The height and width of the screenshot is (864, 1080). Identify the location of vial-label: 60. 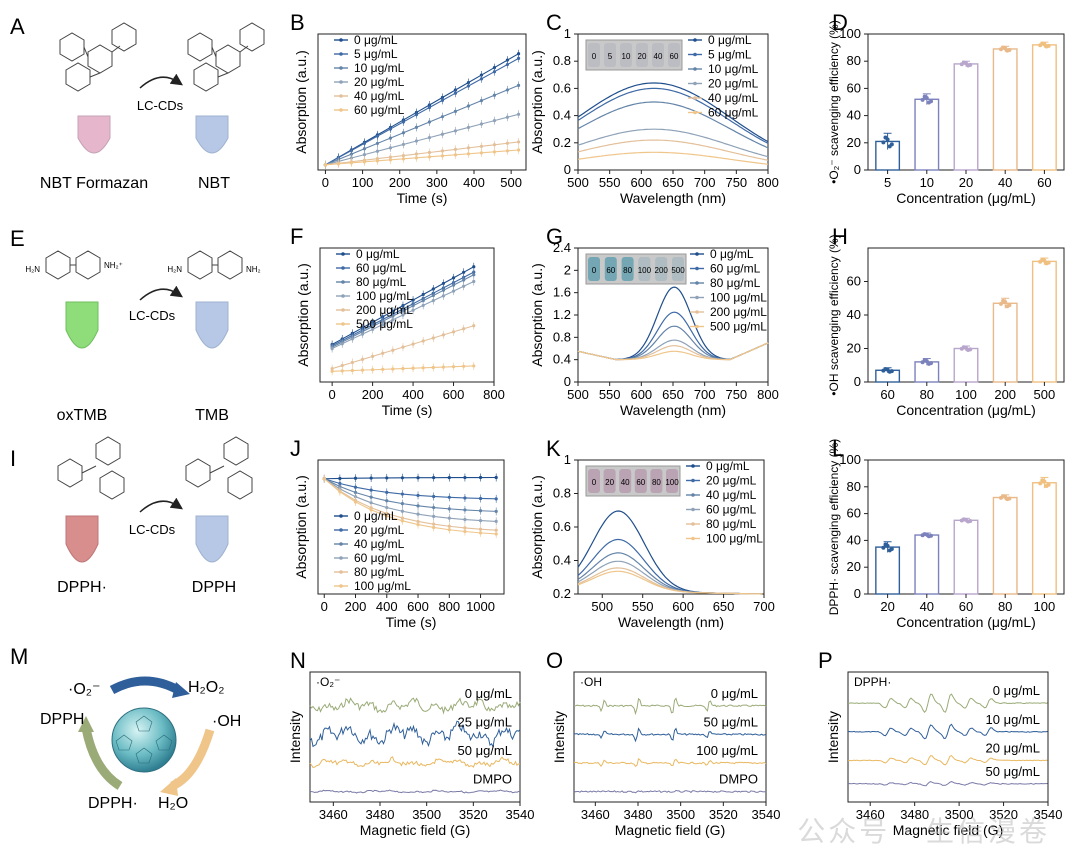
(610, 270).